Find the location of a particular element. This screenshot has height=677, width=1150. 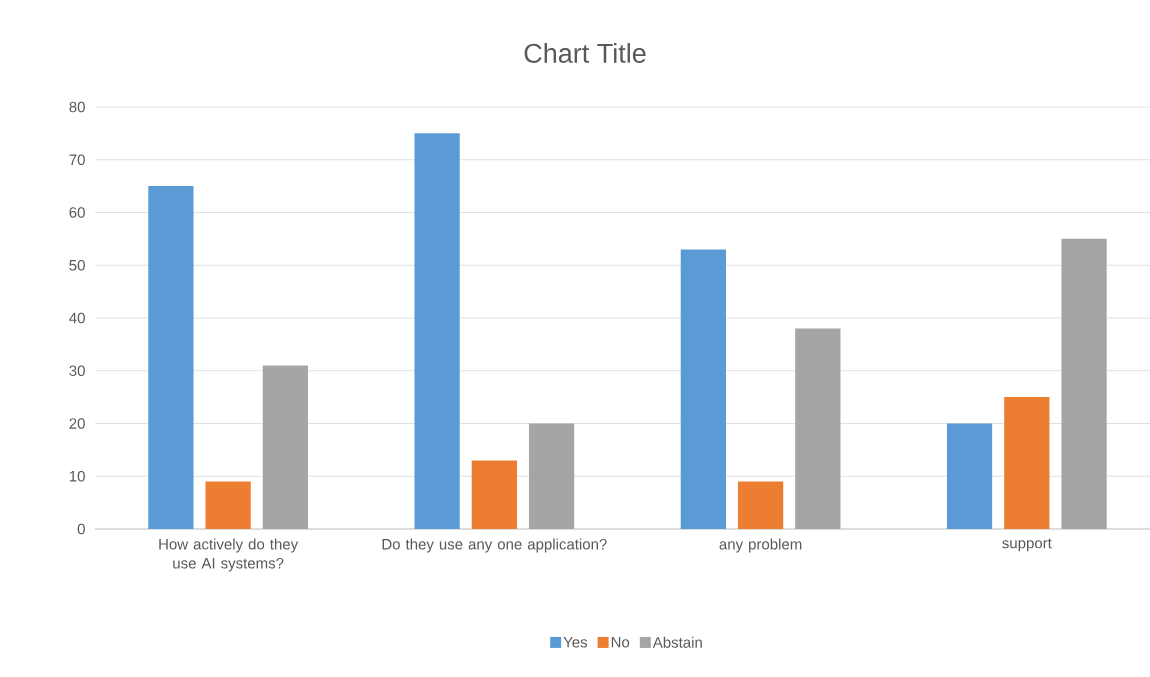

y-tick-label: 20 is located at coordinates (77, 423).